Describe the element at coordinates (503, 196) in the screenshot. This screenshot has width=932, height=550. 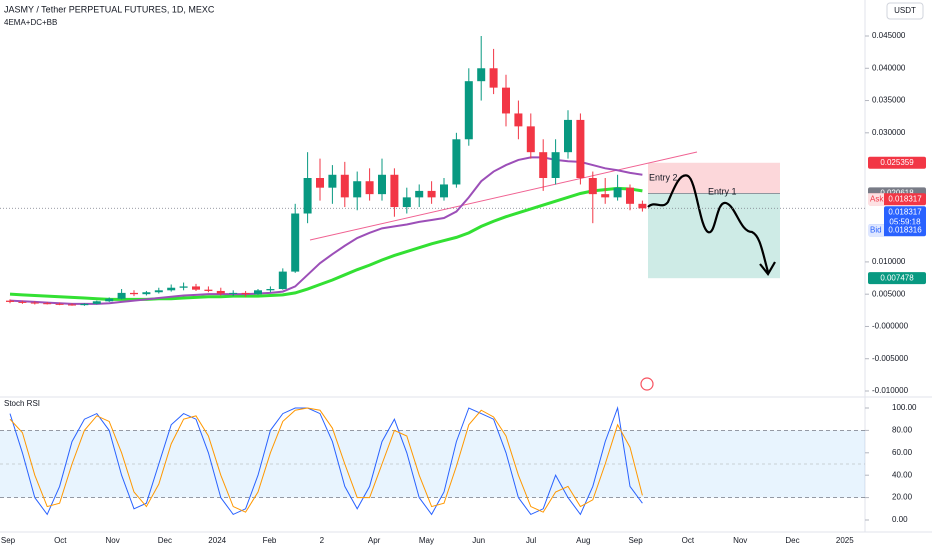
I see `trendline` at that location.